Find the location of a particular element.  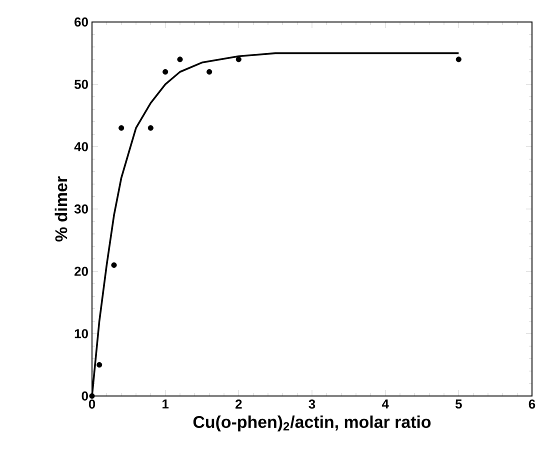

x-tick-label: 4 is located at coordinates (385, 404).